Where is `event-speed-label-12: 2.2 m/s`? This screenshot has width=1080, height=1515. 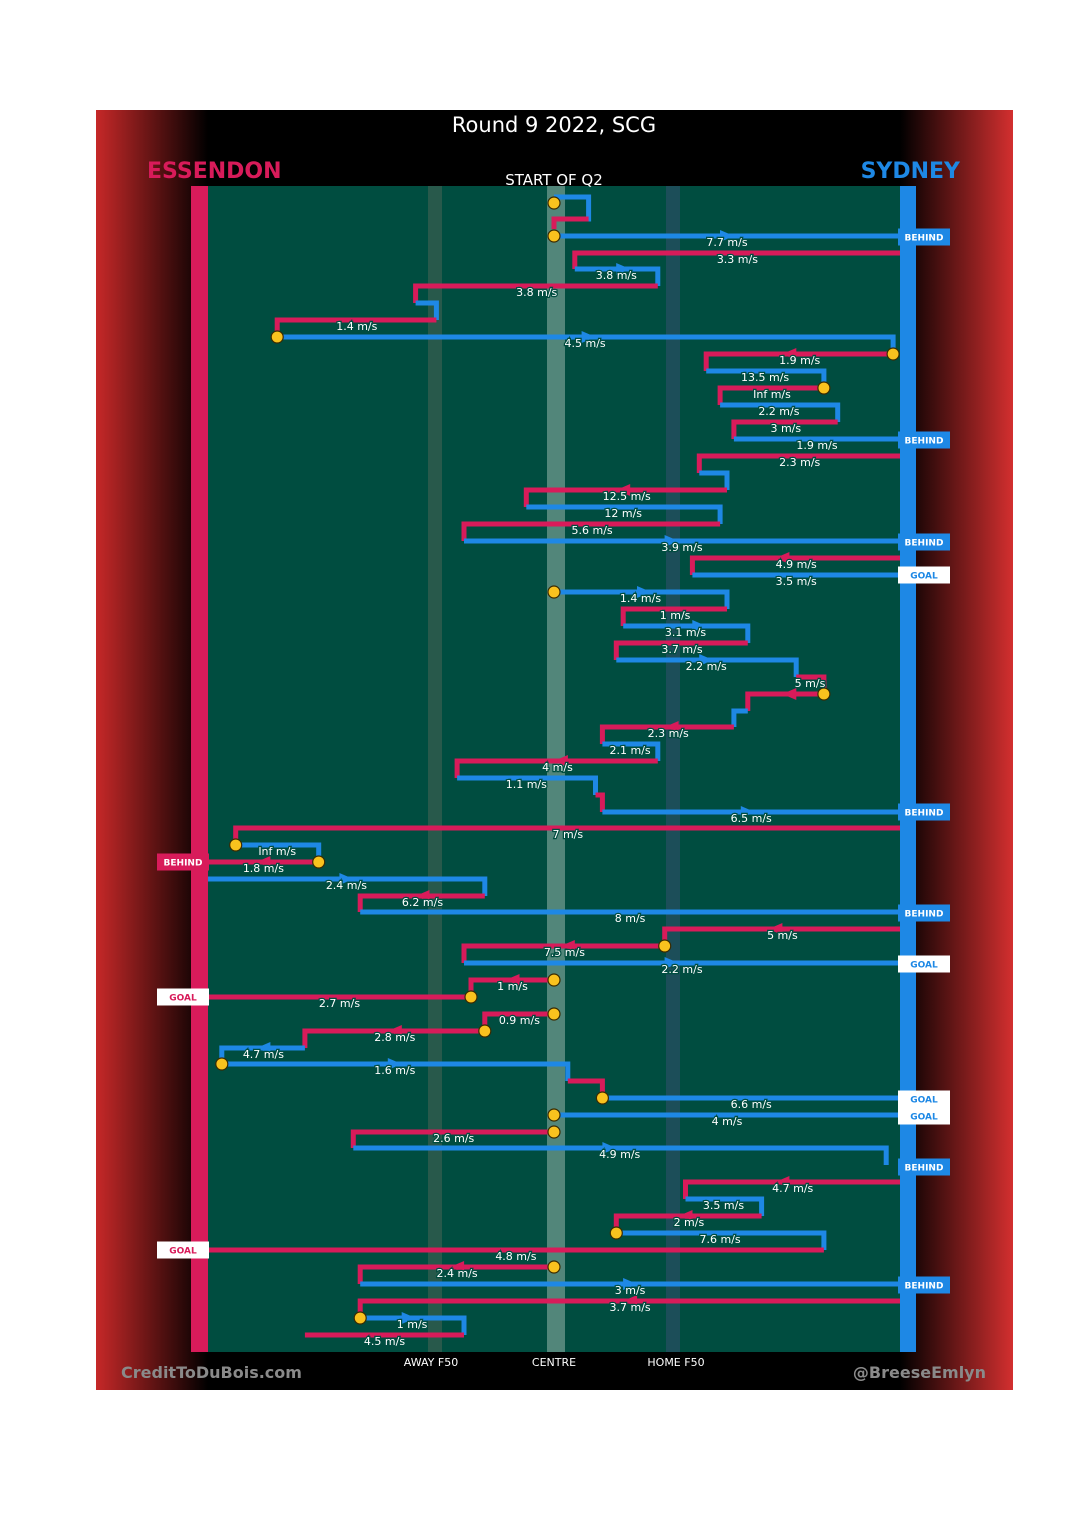 event-speed-label-12: 2.2 m/s is located at coordinates (778, 411).